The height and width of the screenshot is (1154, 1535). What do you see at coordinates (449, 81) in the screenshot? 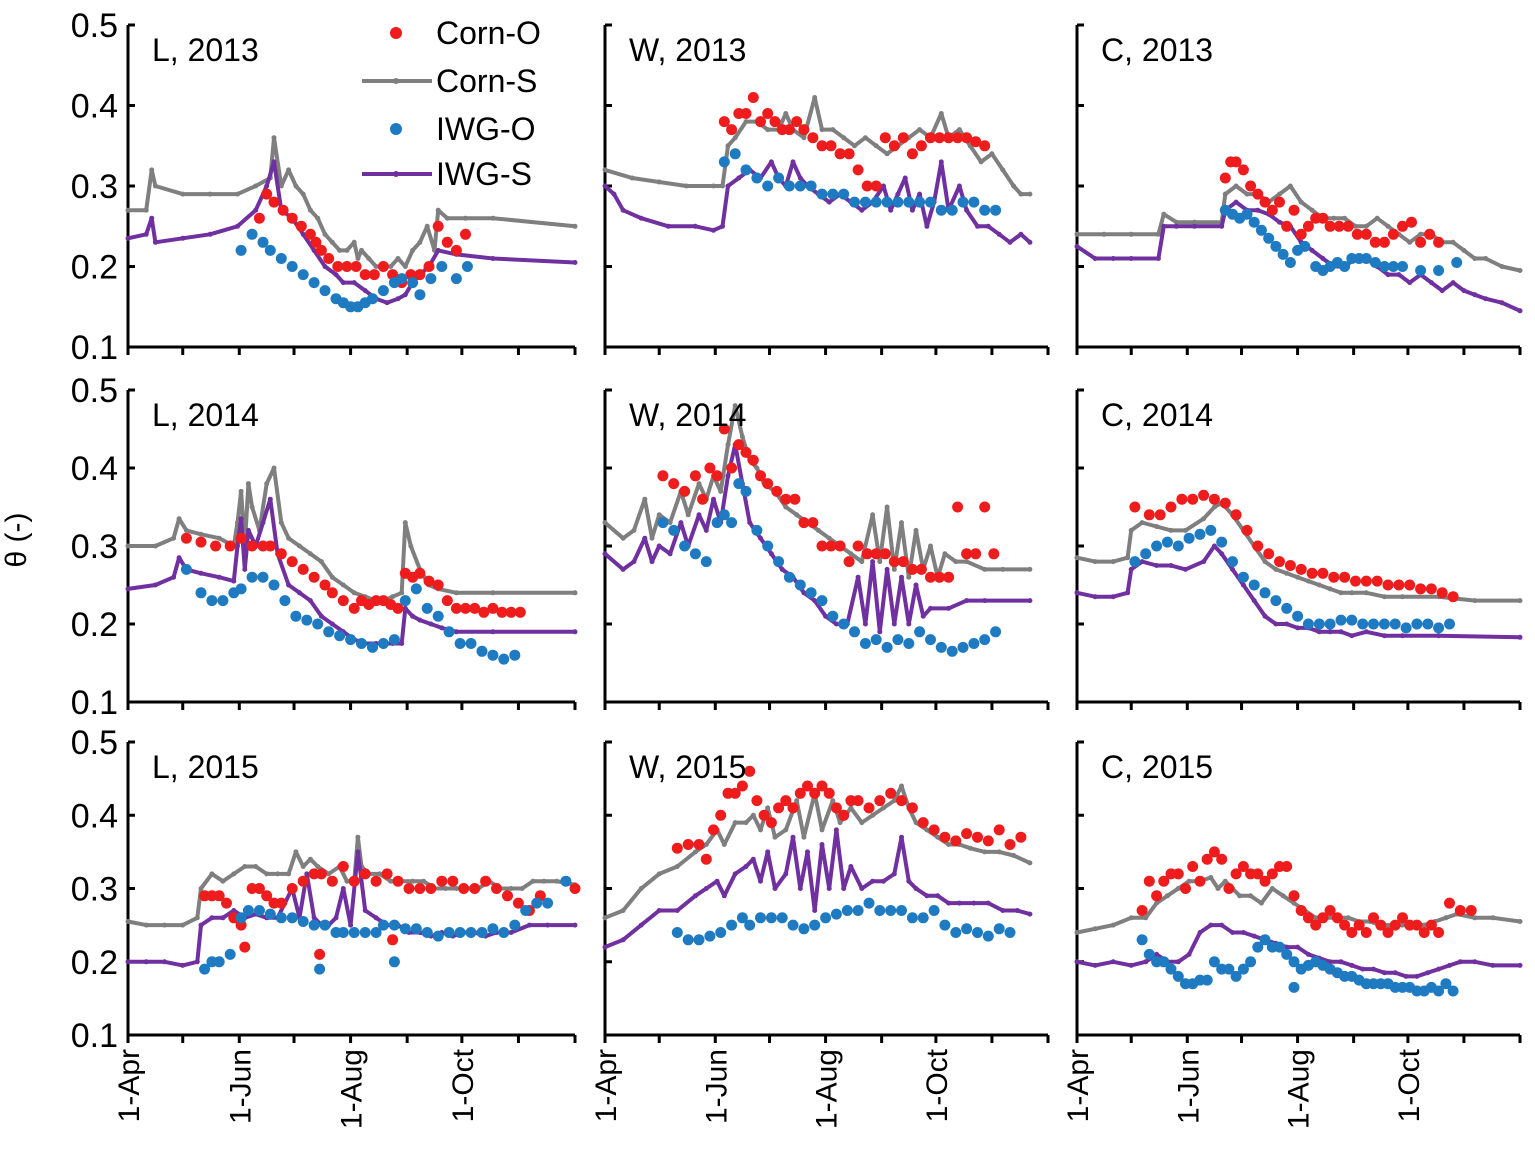
I see `legend-item-corn-s: Corn-S` at bounding box center [449, 81].